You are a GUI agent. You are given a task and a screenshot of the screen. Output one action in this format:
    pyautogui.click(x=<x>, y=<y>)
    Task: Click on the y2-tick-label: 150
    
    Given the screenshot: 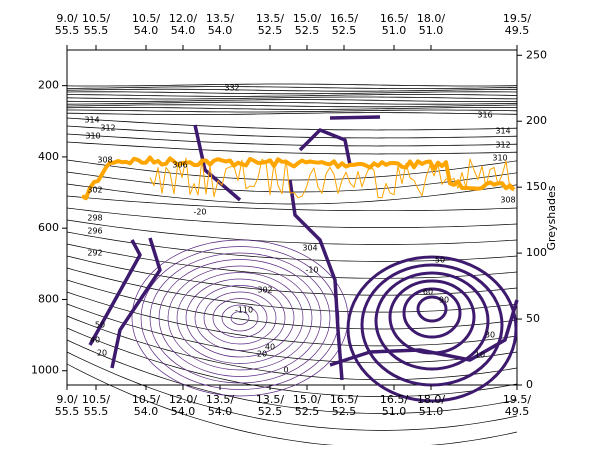 What is the action you would take?
    pyautogui.click(x=536, y=186)
    